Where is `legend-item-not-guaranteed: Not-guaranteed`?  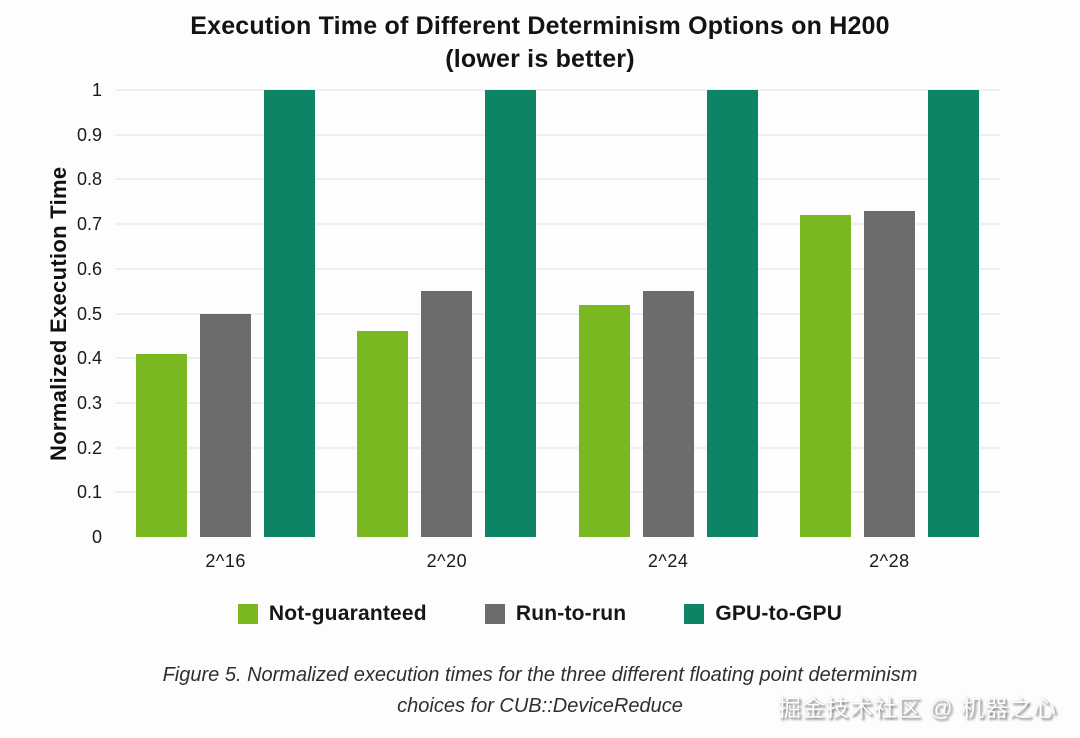
legend-item-not-guaranteed: Not-guaranteed is located at coordinates (332, 614).